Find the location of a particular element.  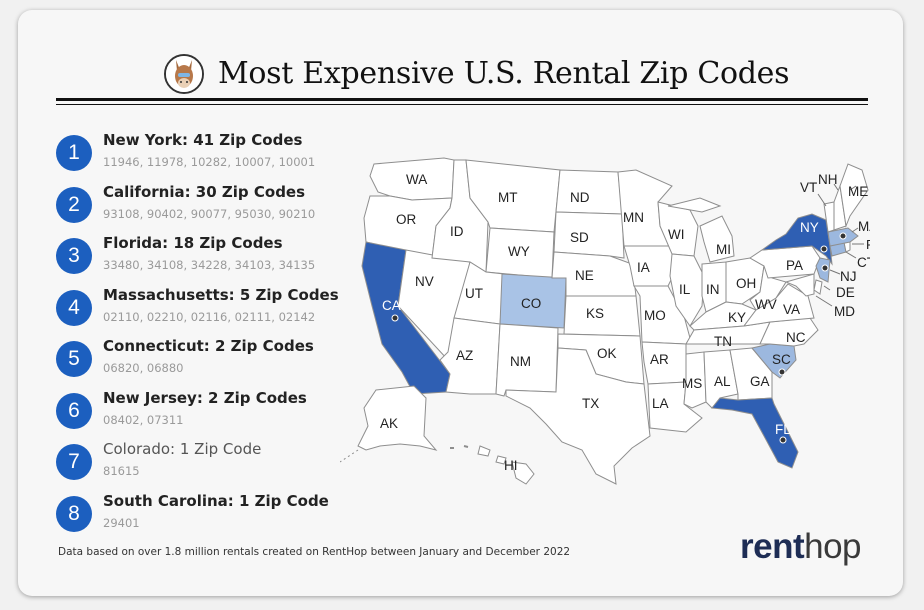

label-ut: UT is located at coordinates (474, 293).